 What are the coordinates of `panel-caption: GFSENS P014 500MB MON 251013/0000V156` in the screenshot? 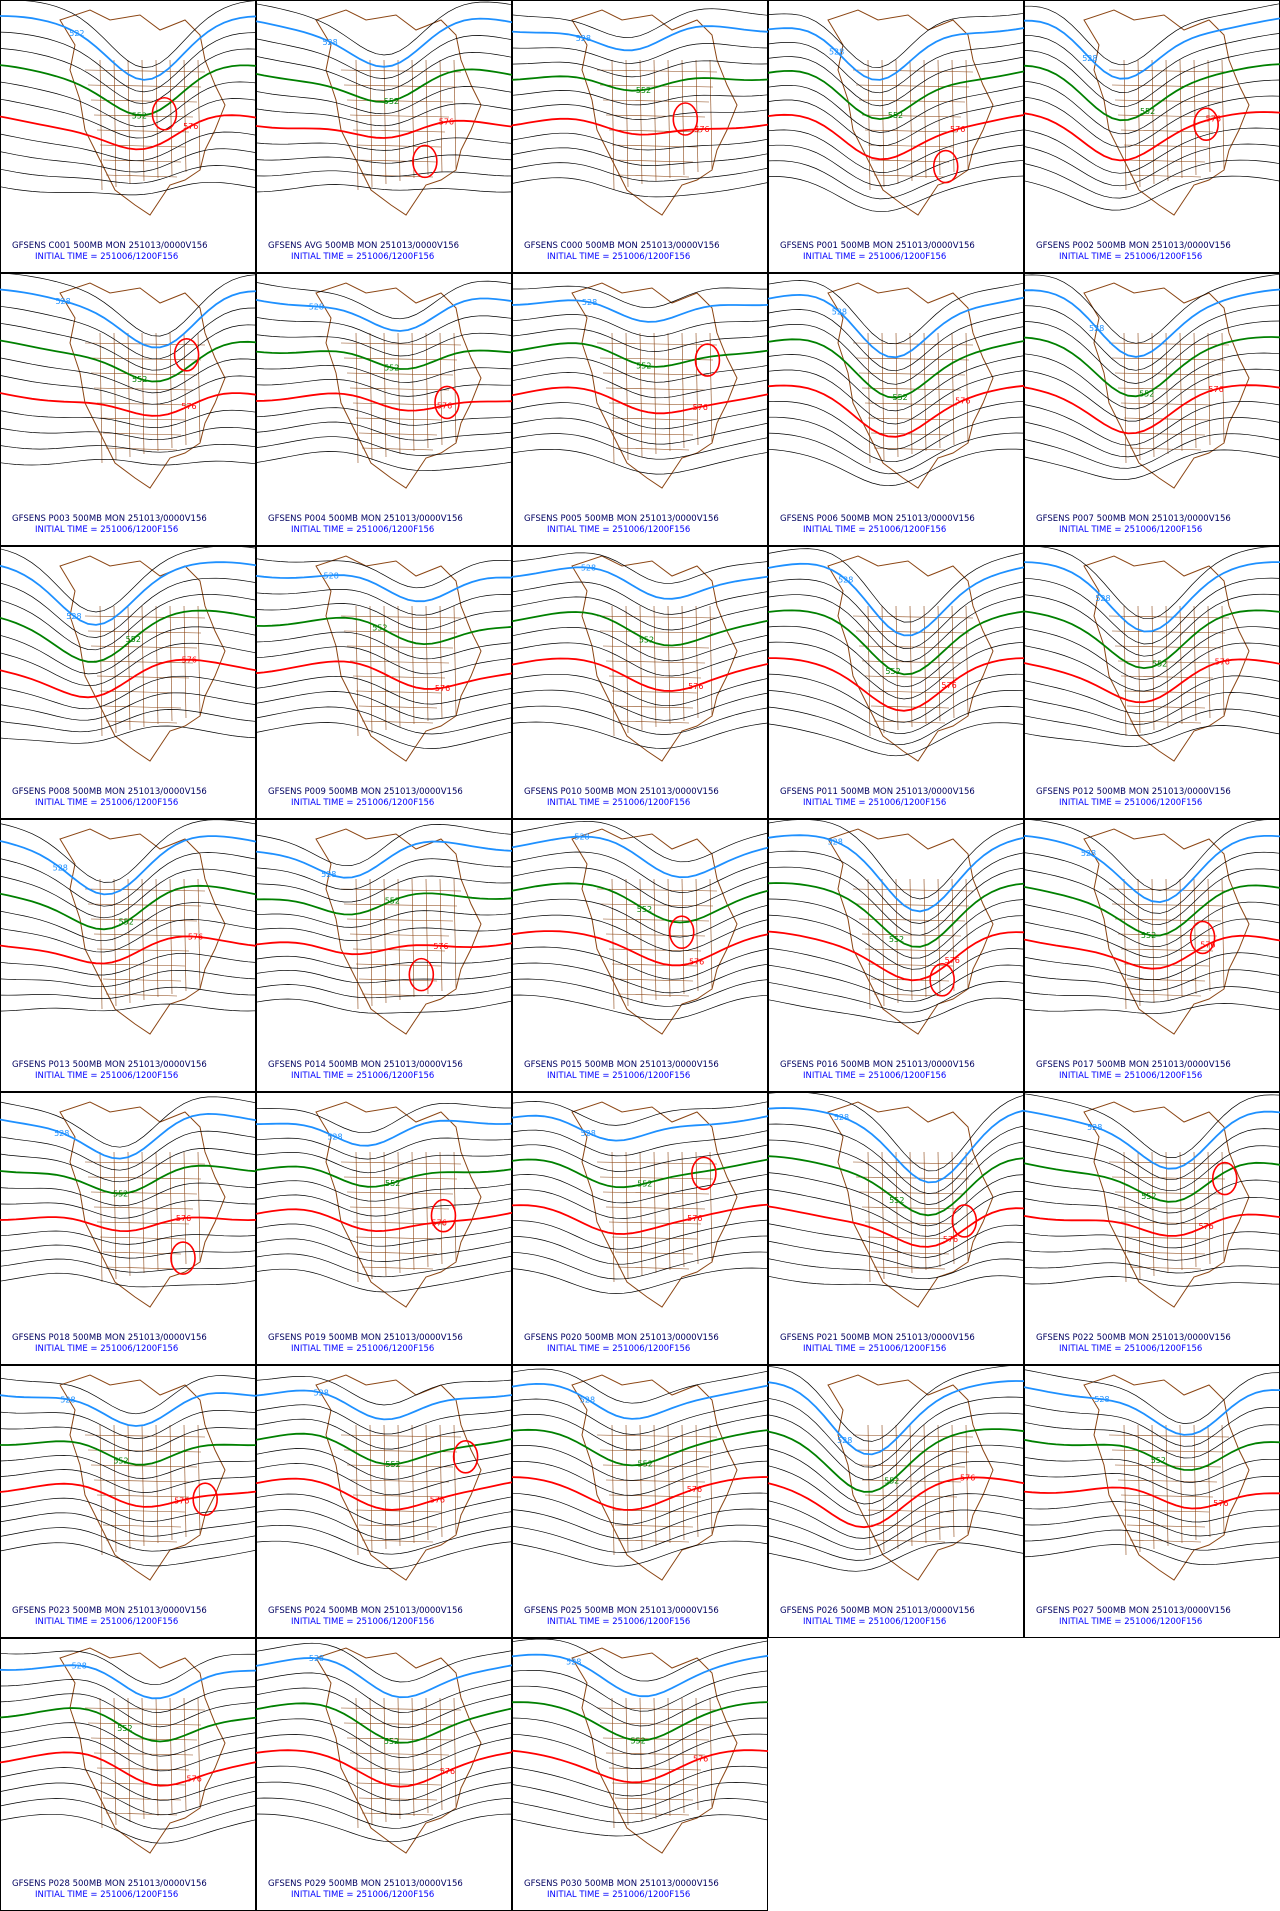 It's located at (365, 1065).